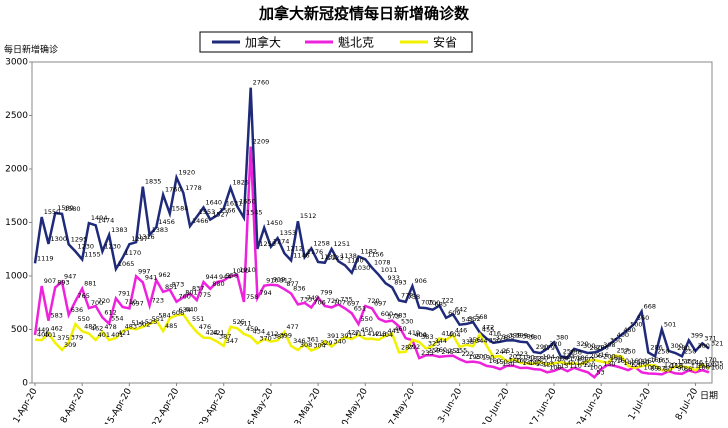 Image resolution: width=728 pixels, height=428 pixels. What do you see at coordinates (369, 252) in the screenshot?
I see `data-label: 1182` at bounding box center [369, 252].